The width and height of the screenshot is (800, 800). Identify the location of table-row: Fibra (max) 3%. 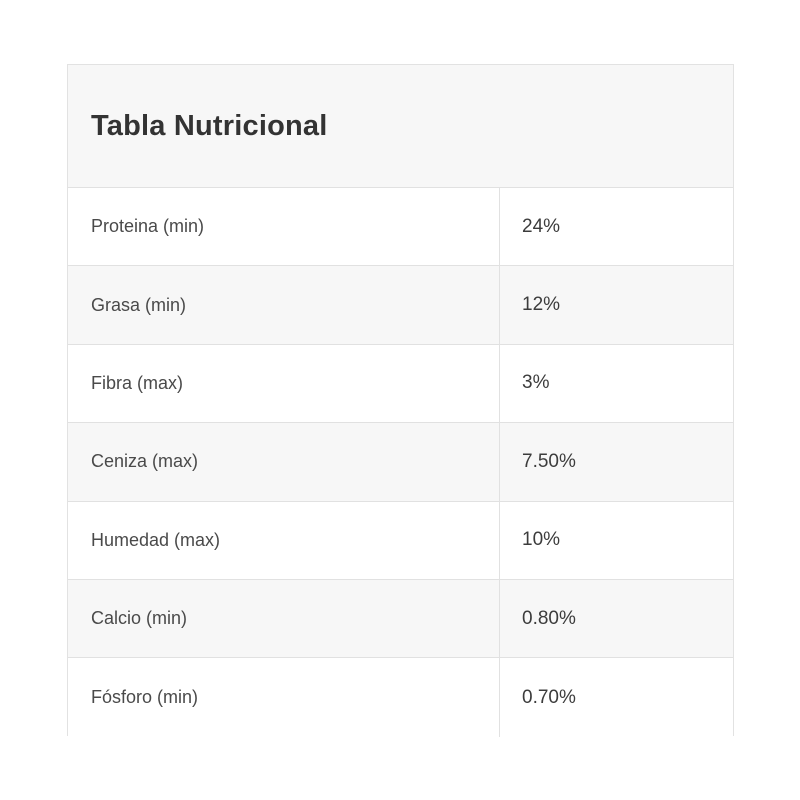
(400, 384).